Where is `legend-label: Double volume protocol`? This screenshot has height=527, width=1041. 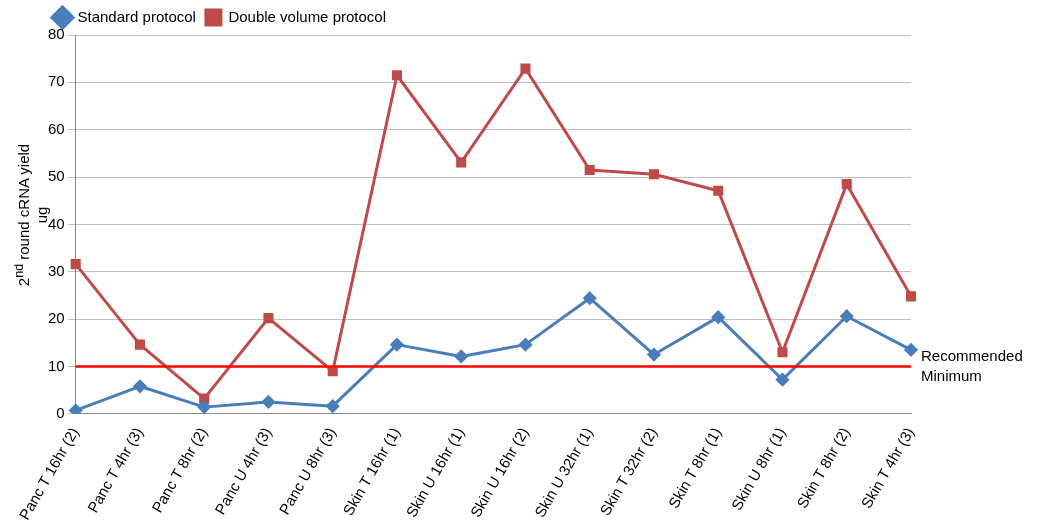 legend-label: Double volume protocol is located at coordinates (307, 16).